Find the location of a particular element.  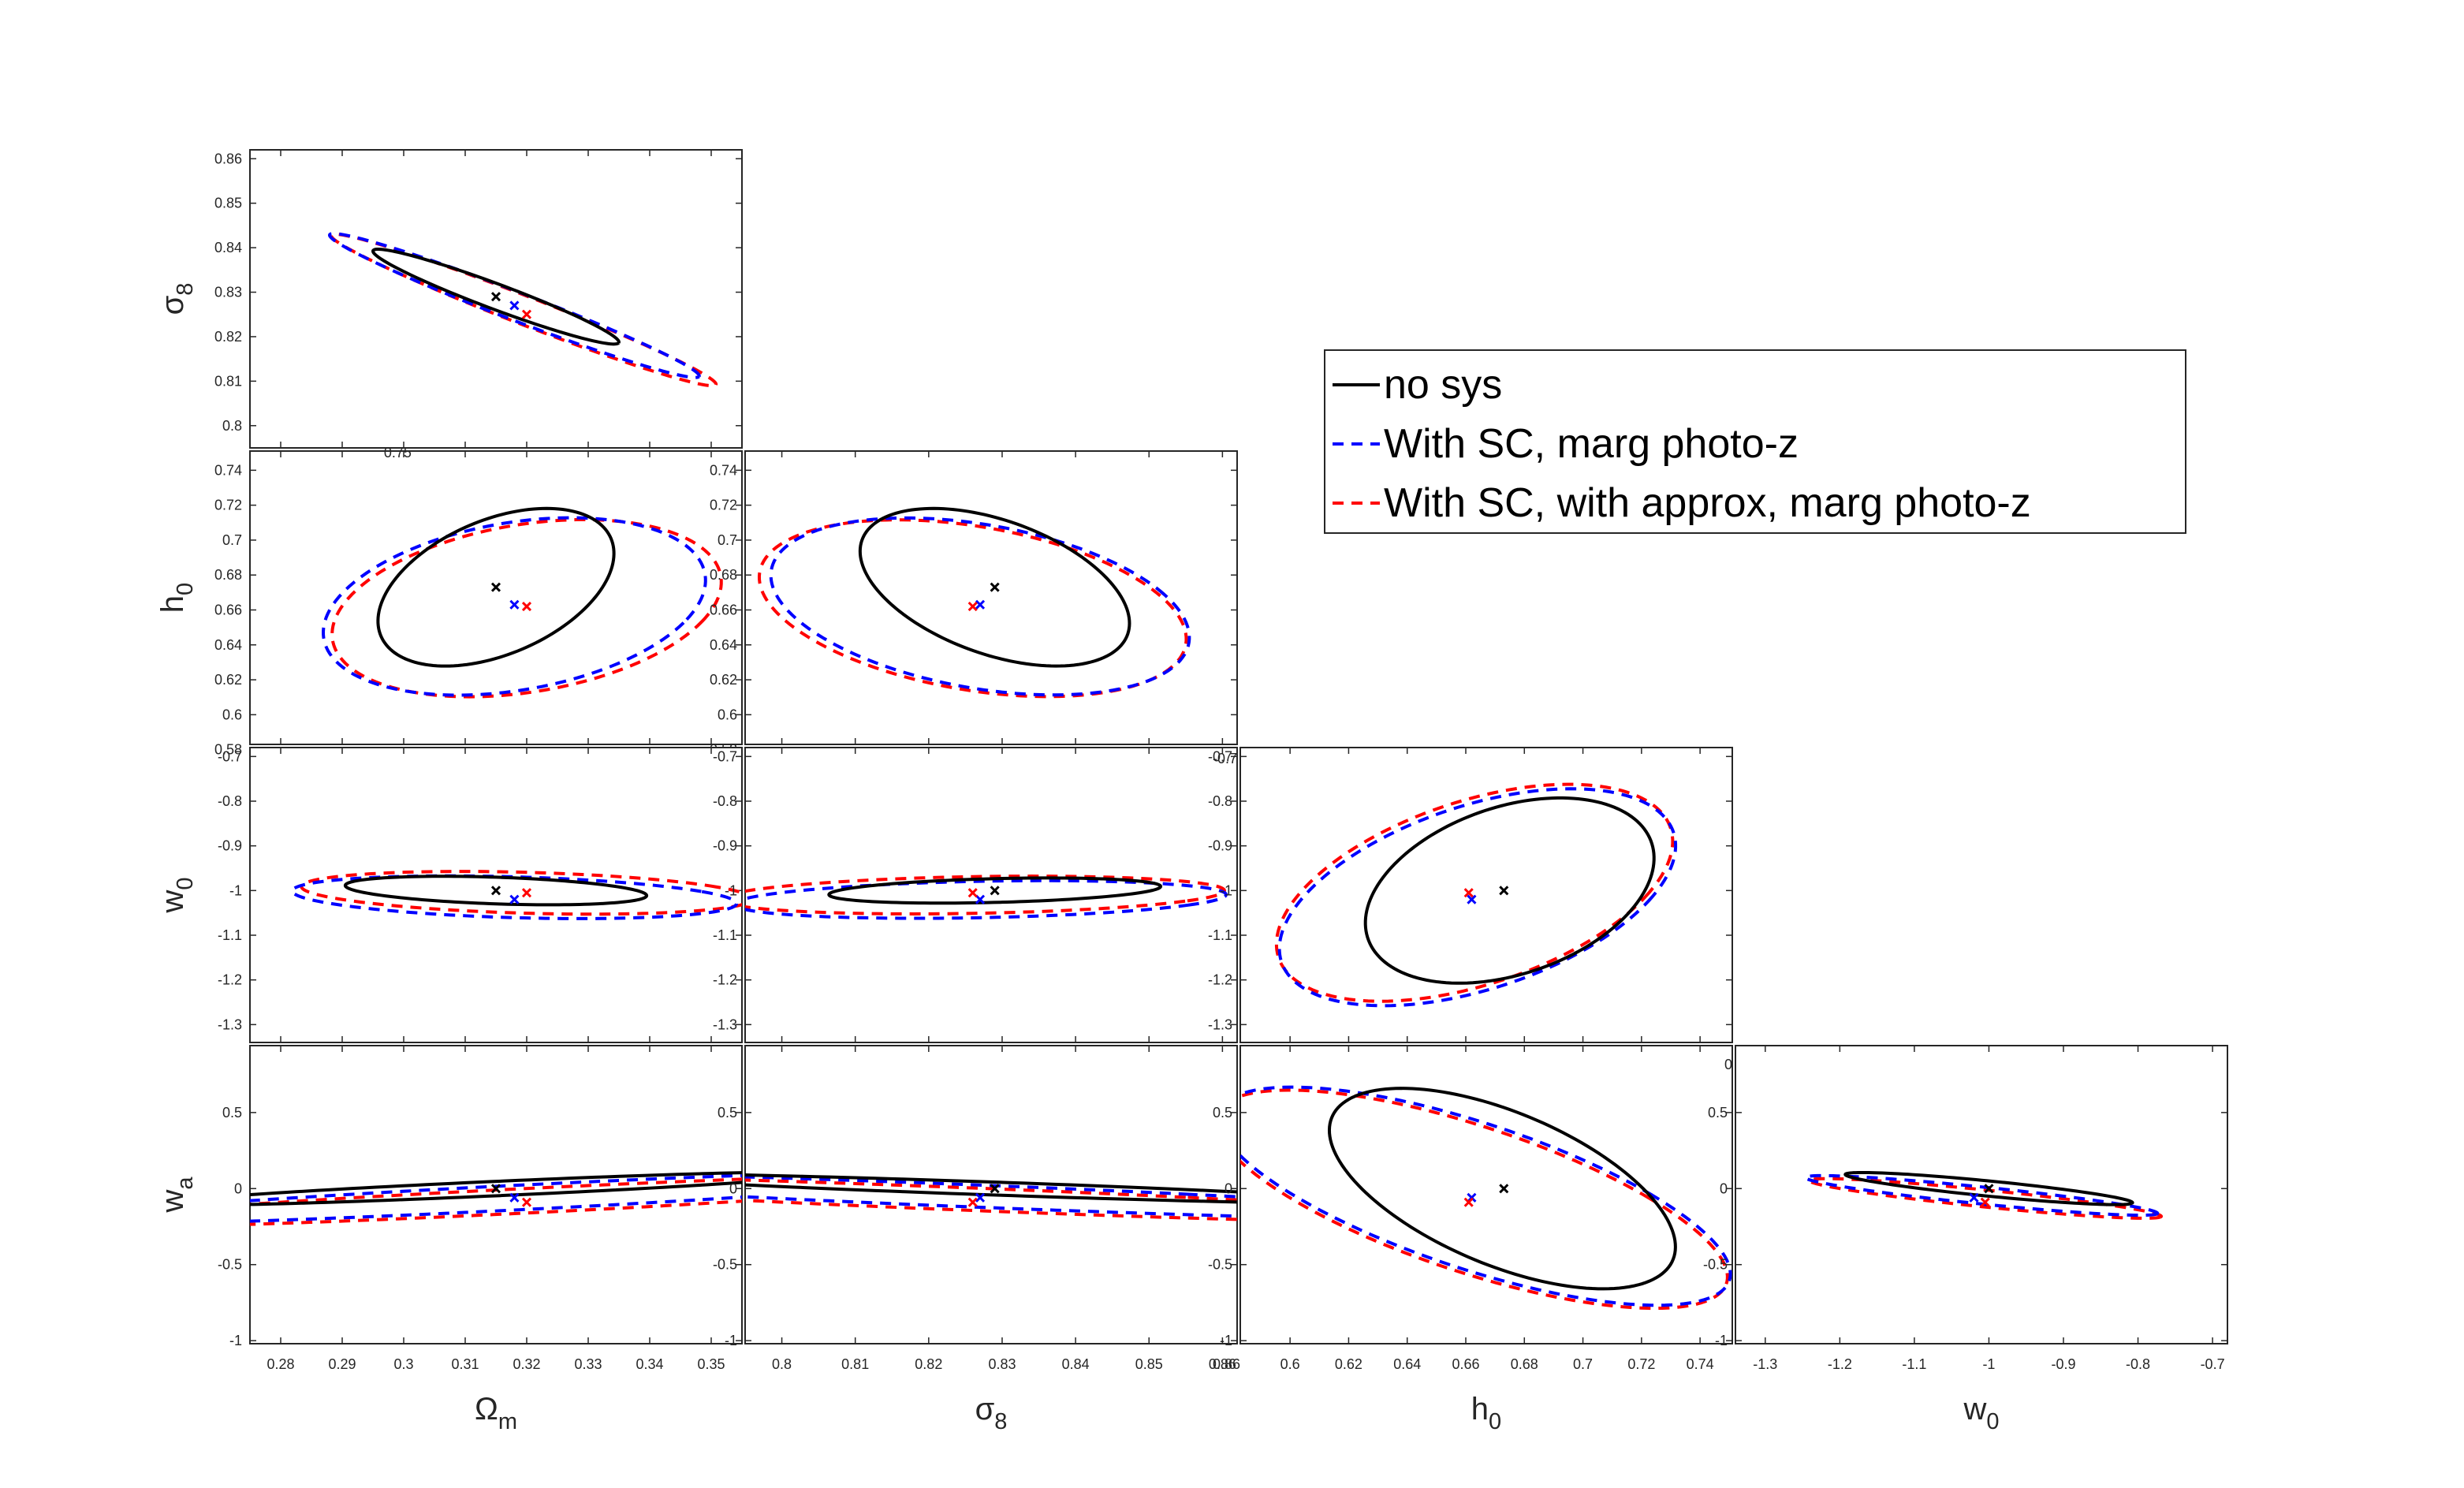

y-axis-label-wa: wa is located at coordinates (177, 1195).